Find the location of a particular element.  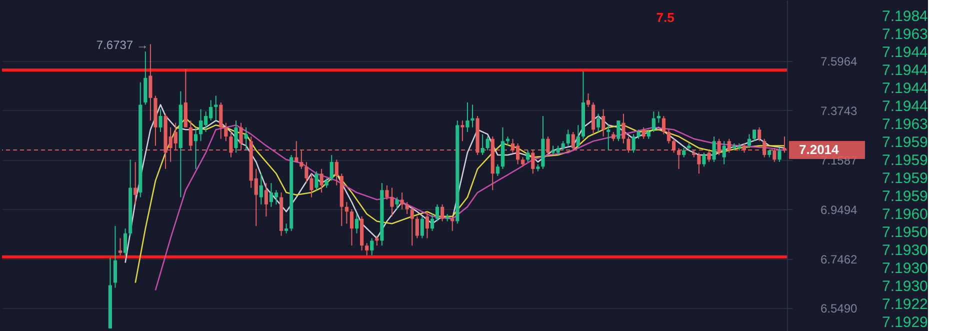

text: 7.1960 is located at coordinates (905, 214).